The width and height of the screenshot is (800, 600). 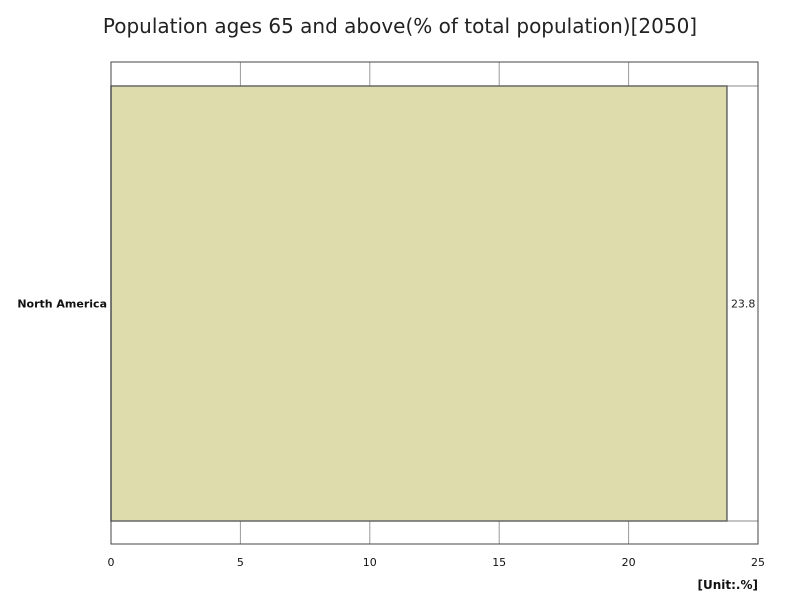 What do you see at coordinates (499, 562) in the screenshot?
I see `x-tick-label-15: 15` at bounding box center [499, 562].